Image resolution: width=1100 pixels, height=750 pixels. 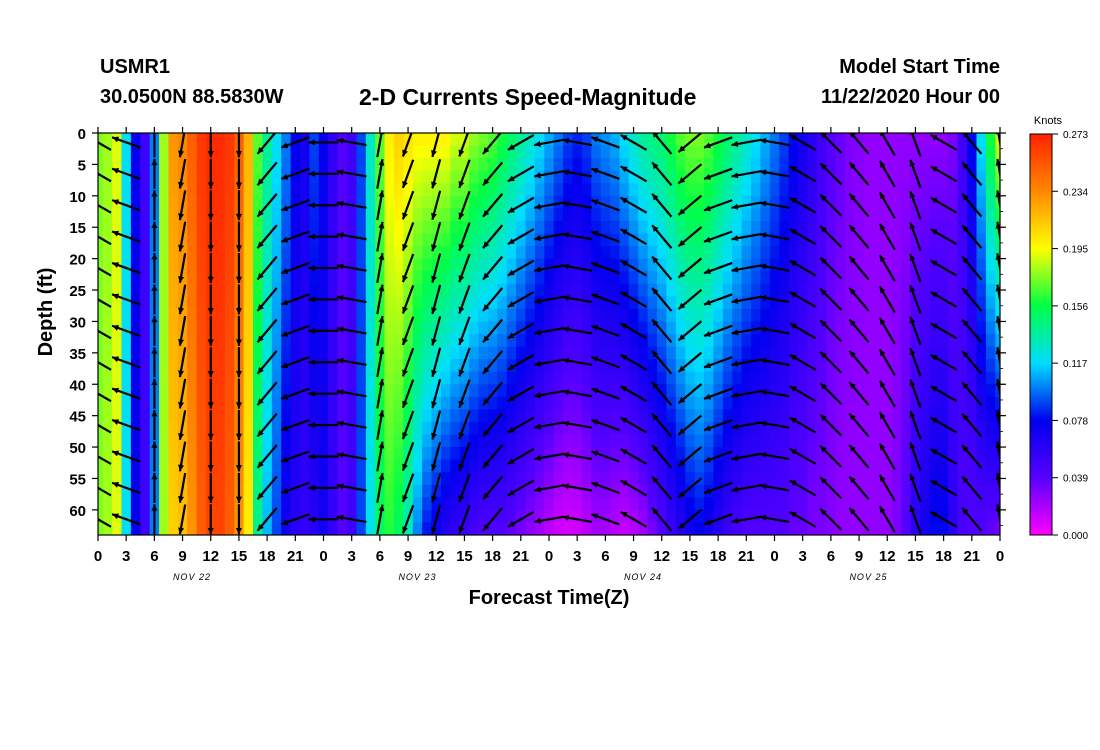 What do you see at coordinates (943, 556) in the screenshot?
I see `x-tick-label: 18` at bounding box center [943, 556].